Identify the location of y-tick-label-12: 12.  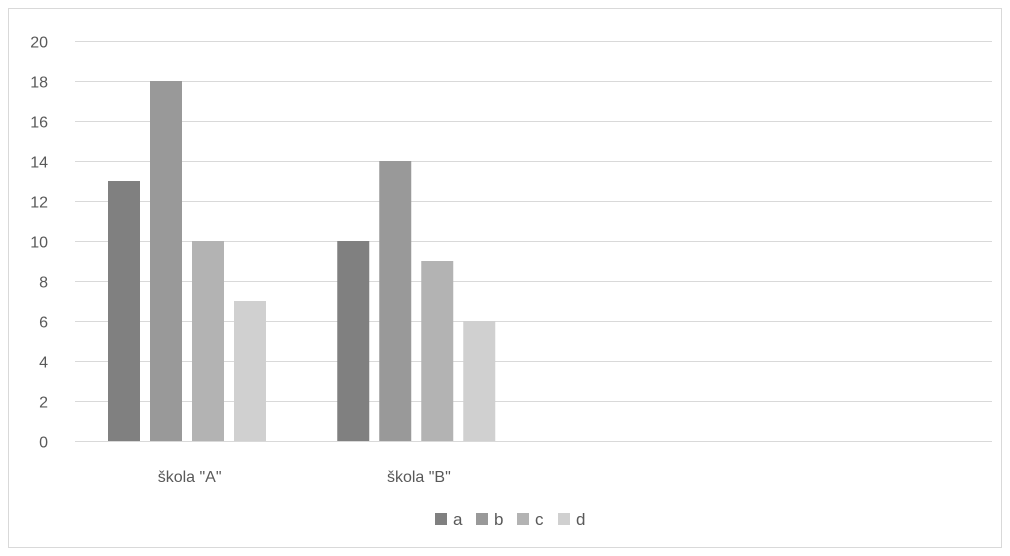
(39, 203).